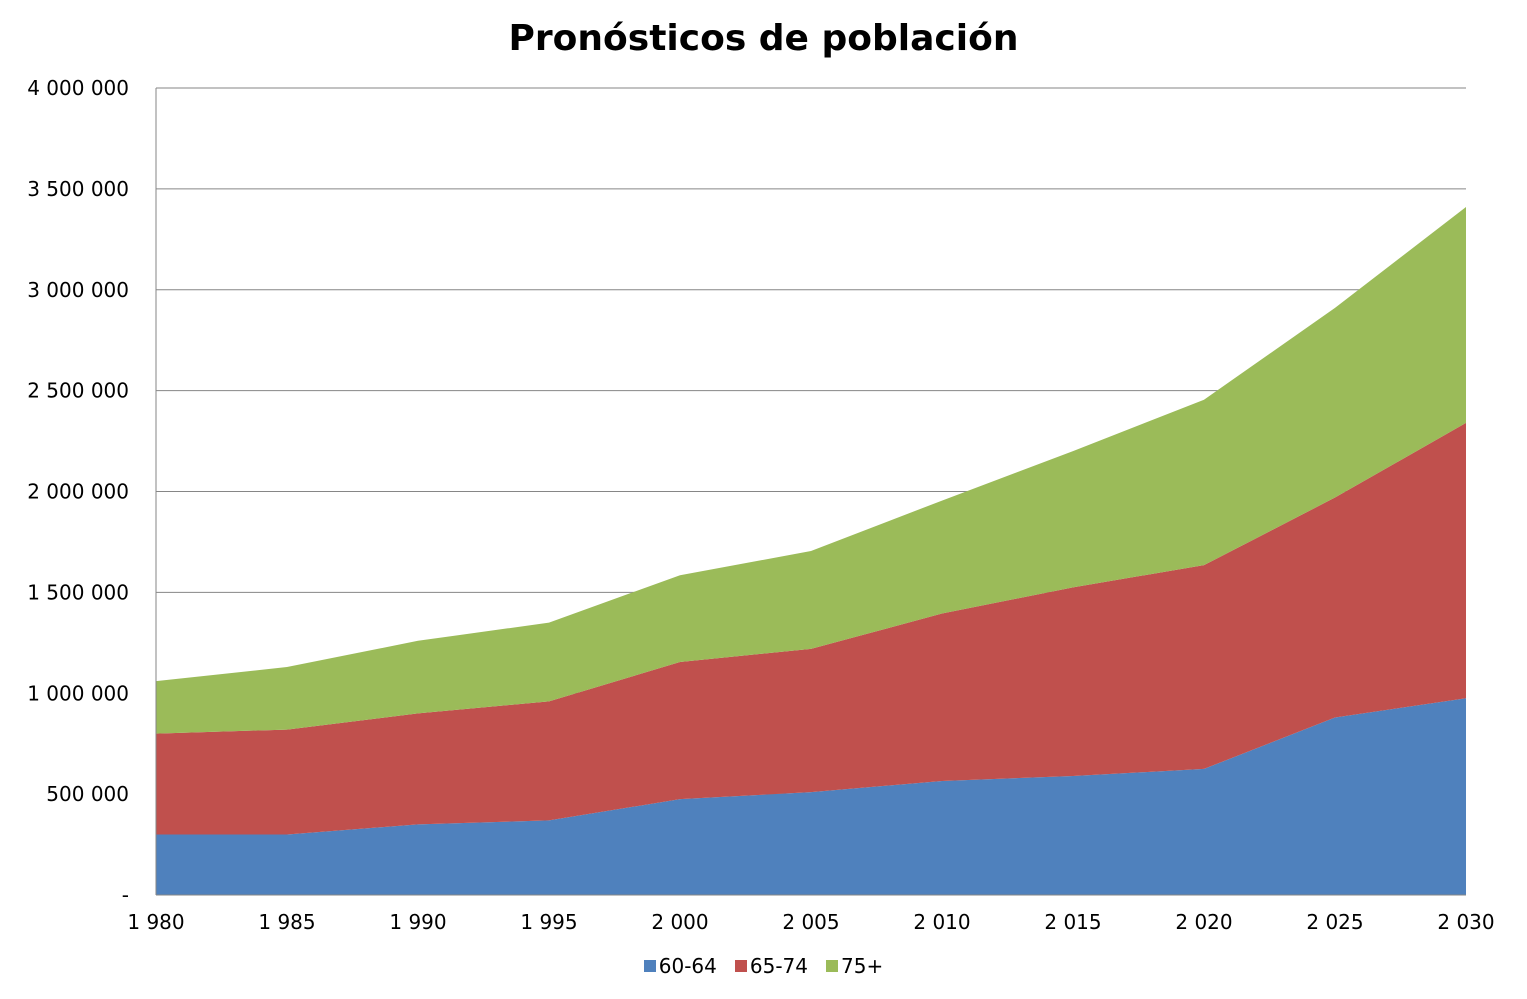 The image size is (1527, 999). Describe the element at coordinates (286, 922) in the screenshot. I see `x-tick-label: 1 985` at that location.